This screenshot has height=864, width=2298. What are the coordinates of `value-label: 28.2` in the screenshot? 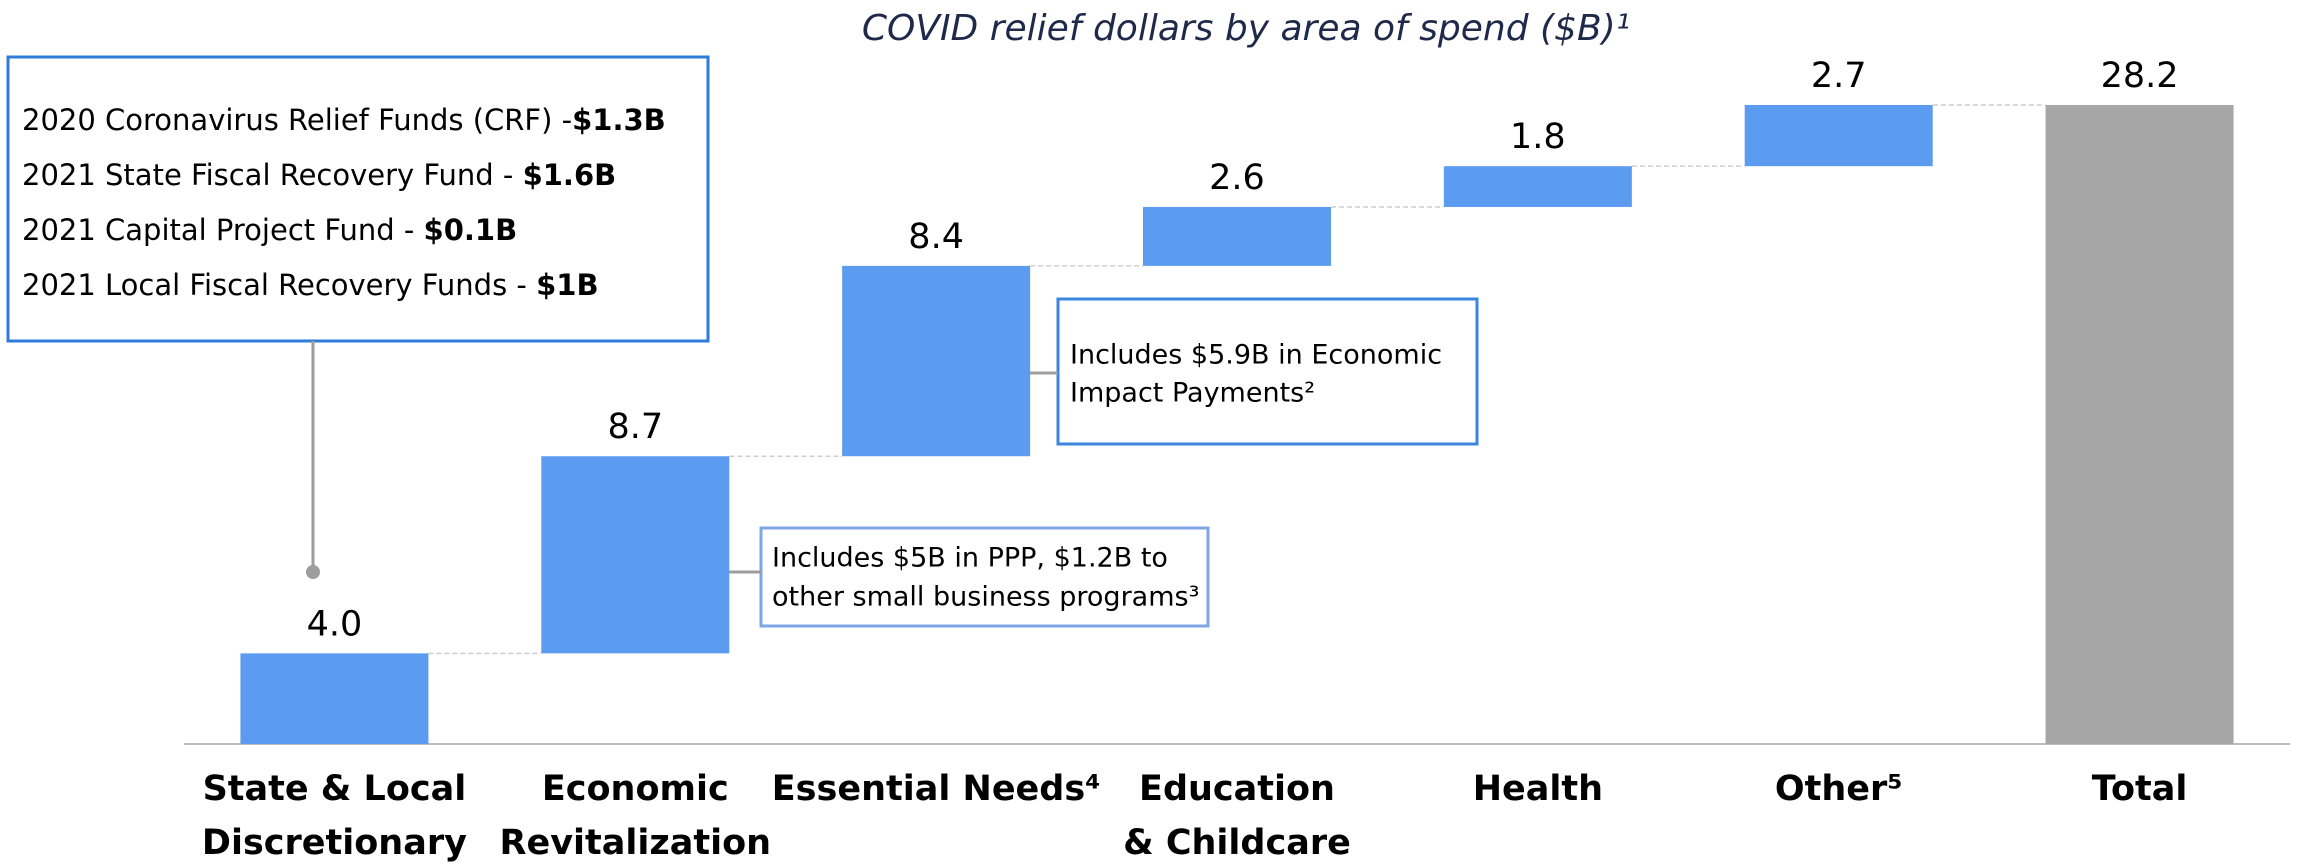 It's located at (2140, 76).